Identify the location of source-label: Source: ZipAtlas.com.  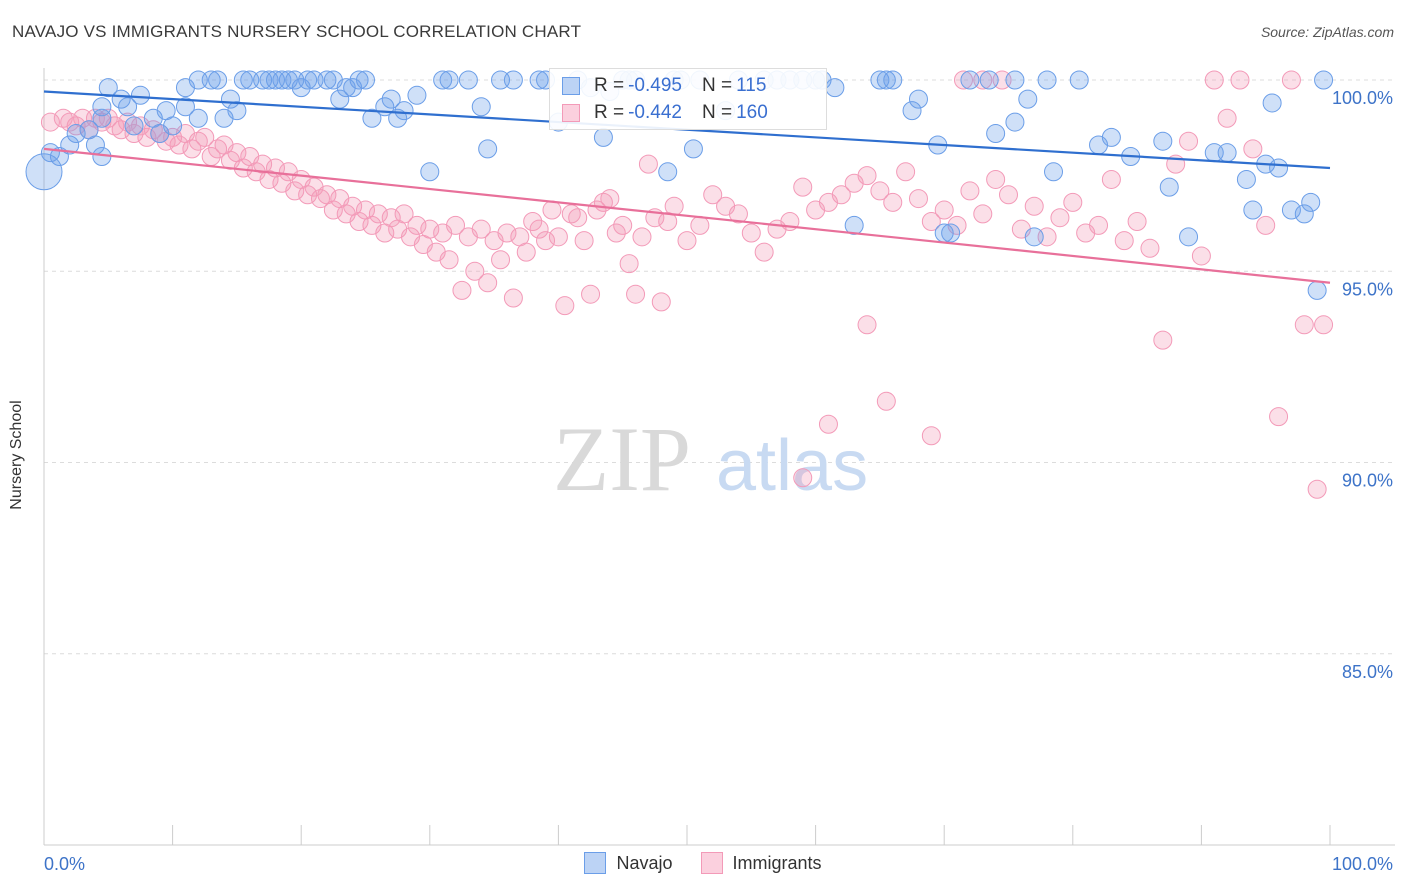
(1327, 32).